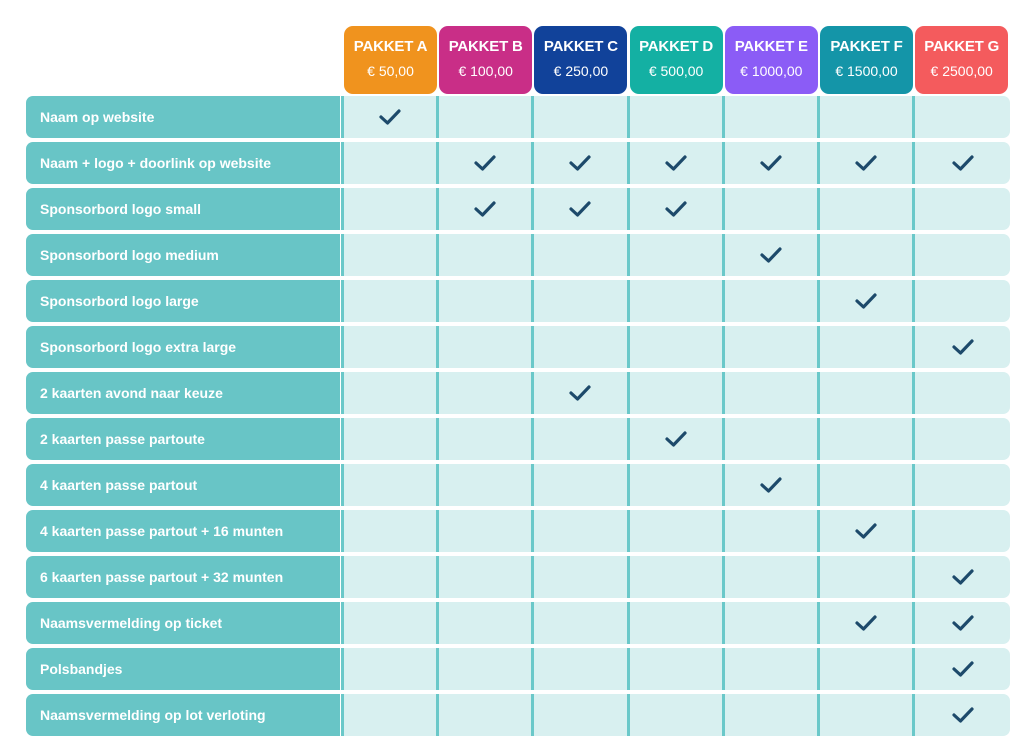 This screenshot has width=1024, height=750. I want to click on table-row: Naamsvermelding op lot verloting, so click(518, 715).